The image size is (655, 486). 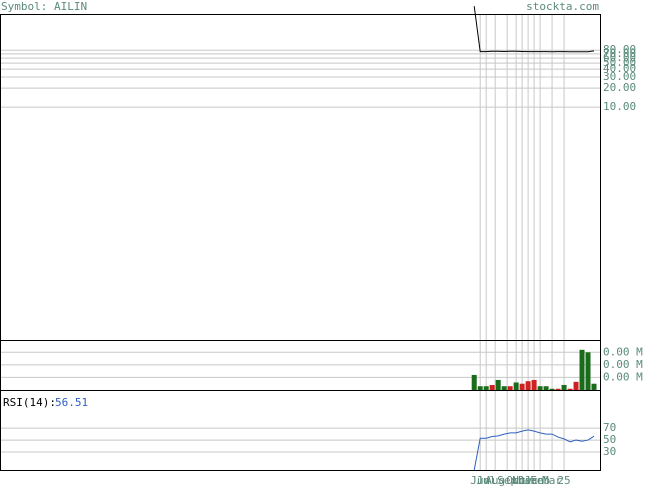 What do you see at coordinates (563, 480) in the screenshot?
I see `x-tick-label: 25` at bounding box center [563, 480].